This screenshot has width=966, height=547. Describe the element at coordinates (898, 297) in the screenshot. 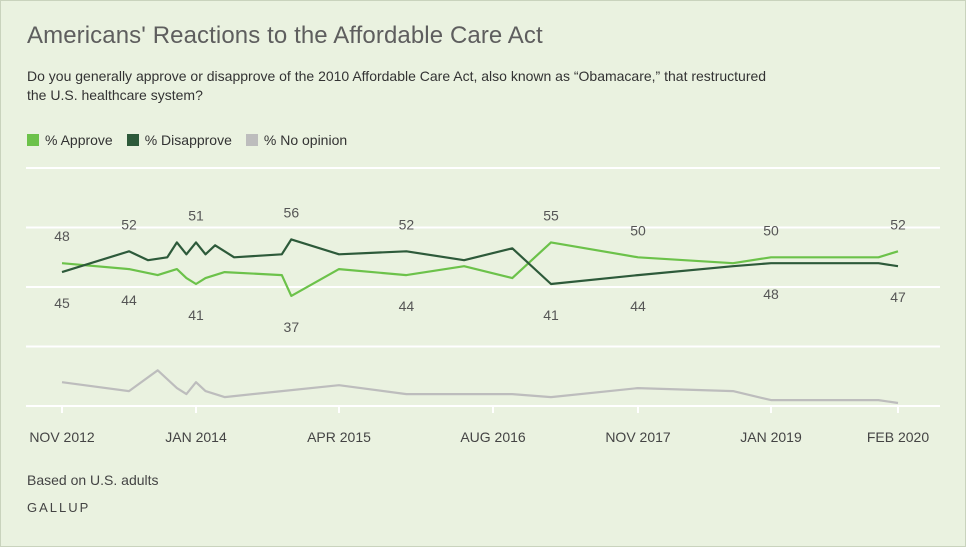

I see `data-label-17: 47` at that location.